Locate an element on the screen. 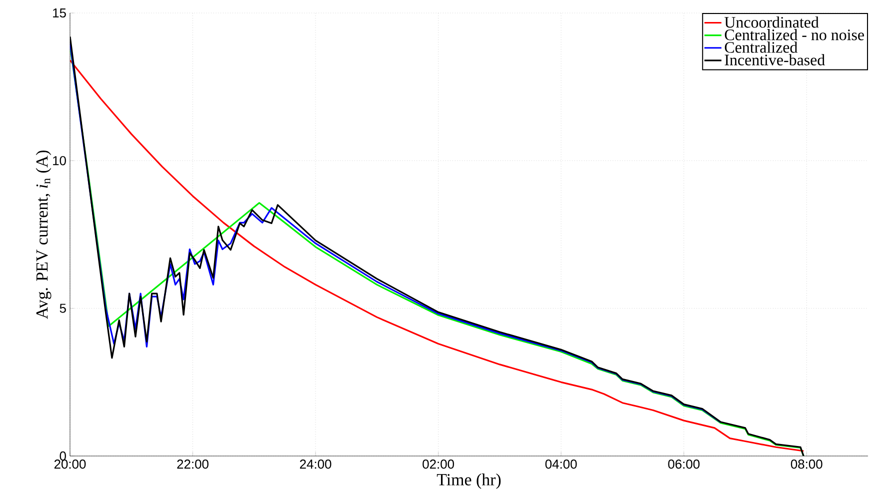 This screenshot has width=881, height=504. legend-label: Uncoordinated is located at coordinates (771, 22).